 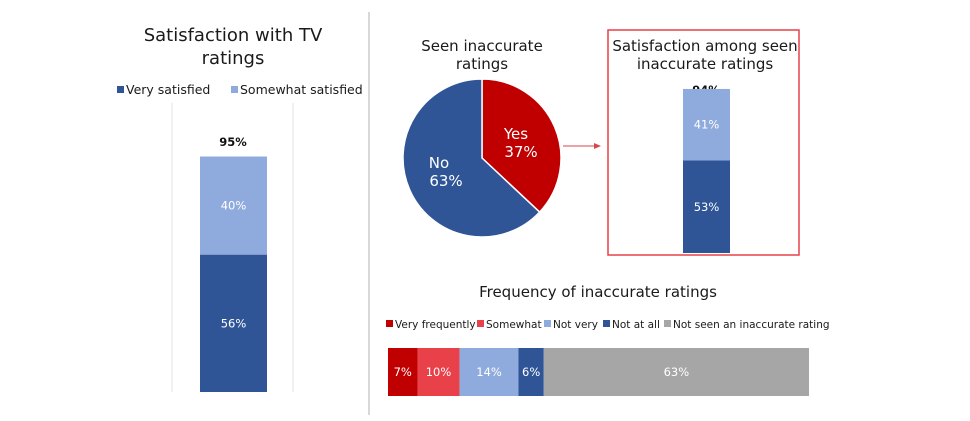 I want to click on legend-label-very-frequently: Very frequently, so click(x=435, y=325).